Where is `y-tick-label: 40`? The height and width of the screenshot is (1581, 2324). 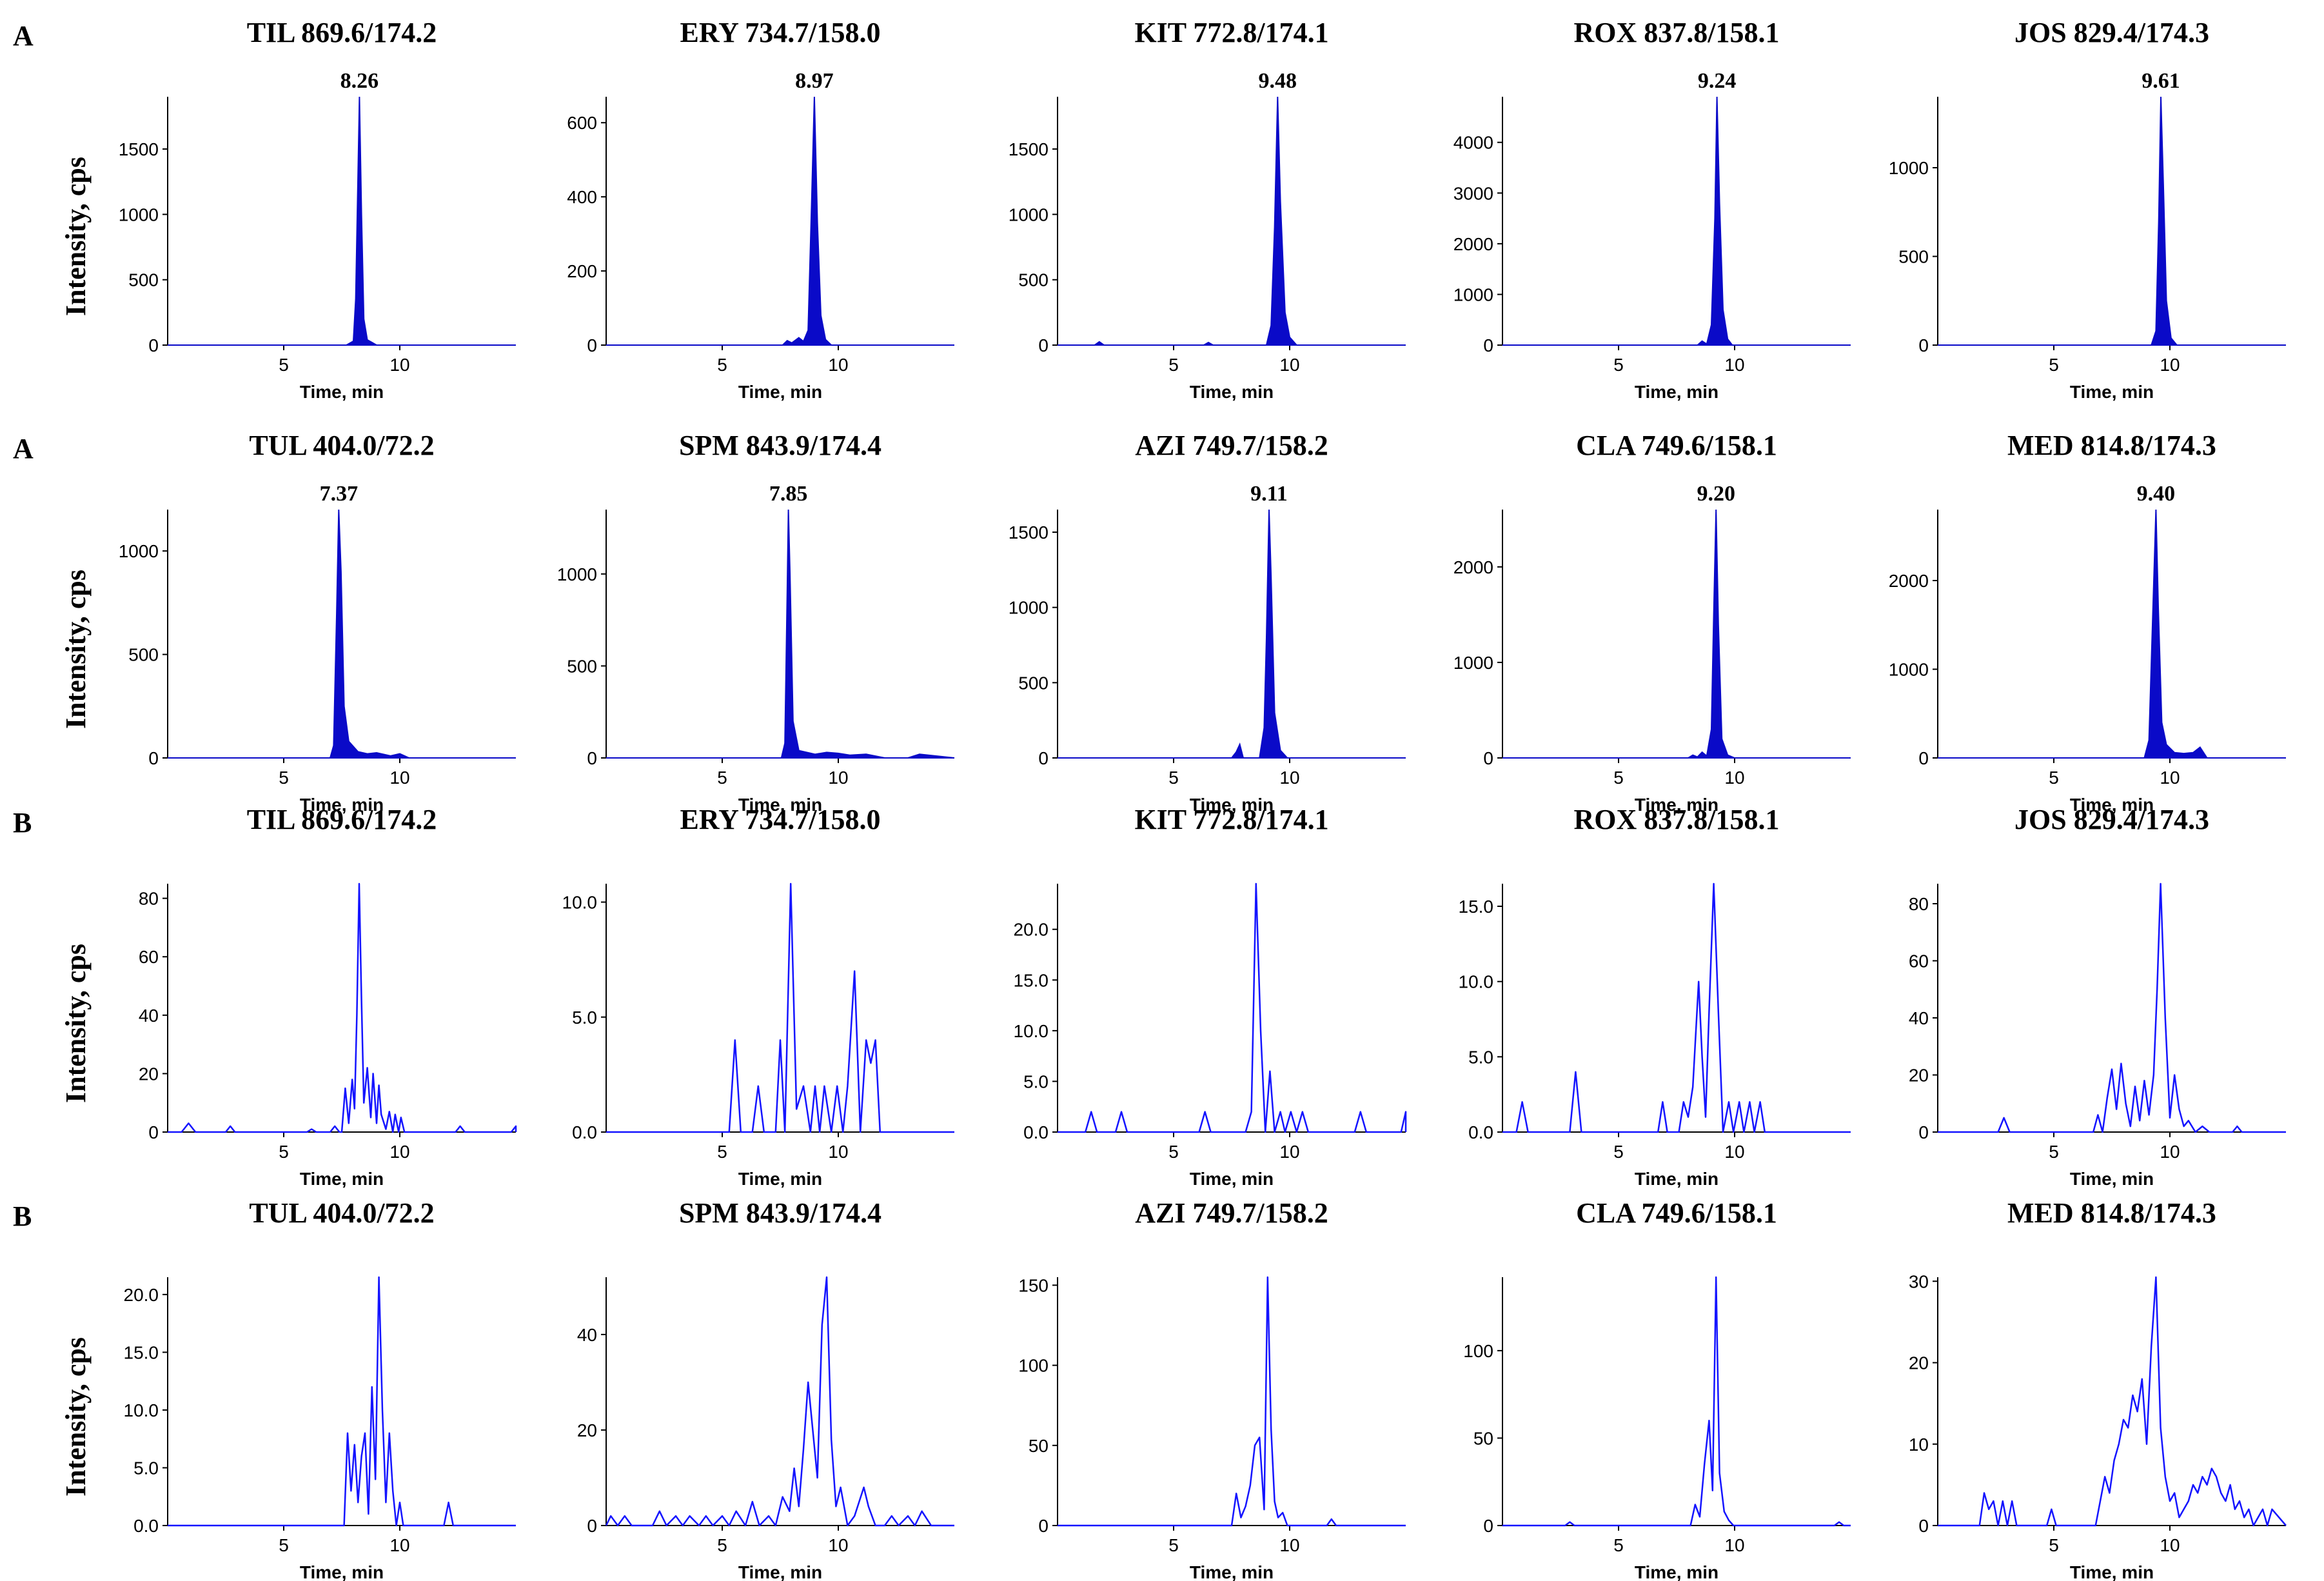
y-tick-label: 40 is located at coordinates (1919, 1018).